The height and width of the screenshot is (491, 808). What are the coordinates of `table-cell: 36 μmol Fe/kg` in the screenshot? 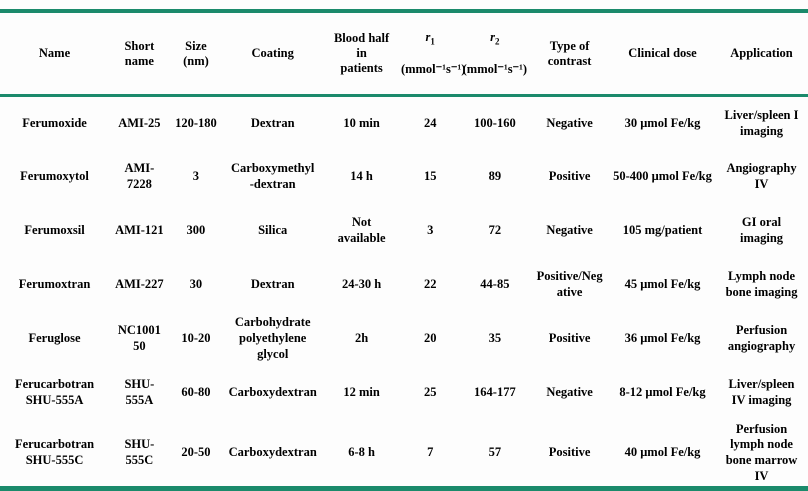 It's located at (662, 337).